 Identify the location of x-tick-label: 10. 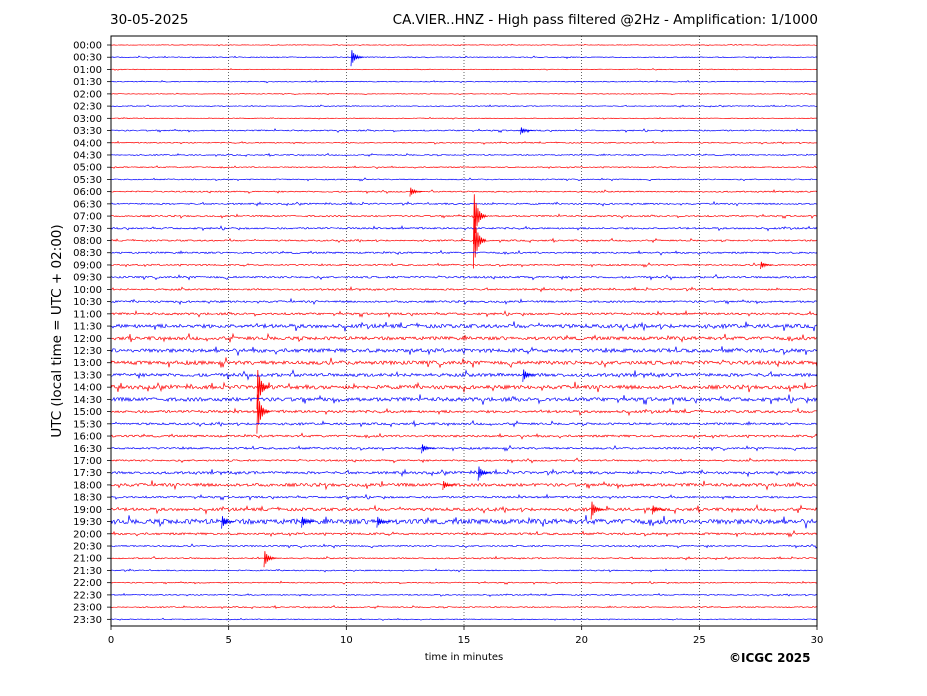
(346, 640).